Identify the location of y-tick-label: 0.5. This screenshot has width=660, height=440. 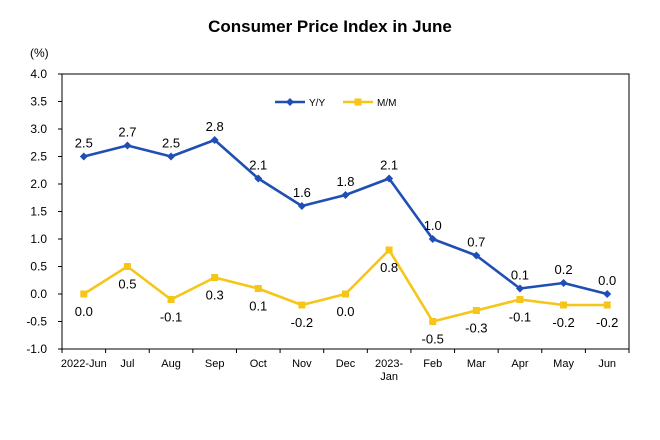
(38, 267).